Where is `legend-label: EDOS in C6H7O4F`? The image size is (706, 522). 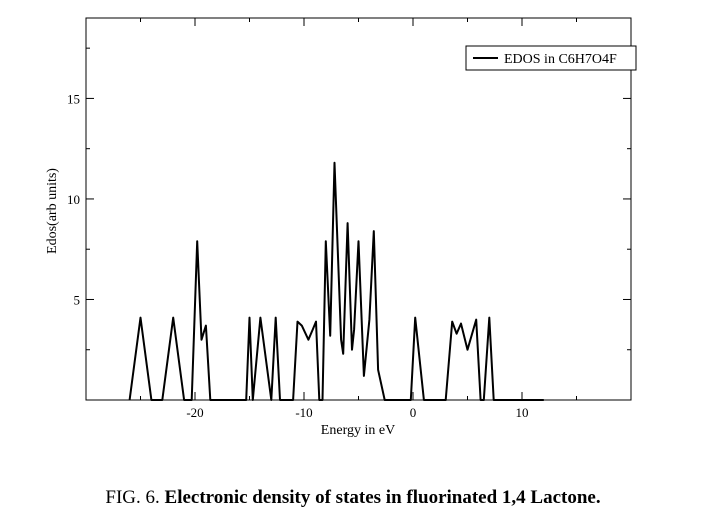
legend-label: EDOS in C6H7O4F is located at coordinates (560, 59).